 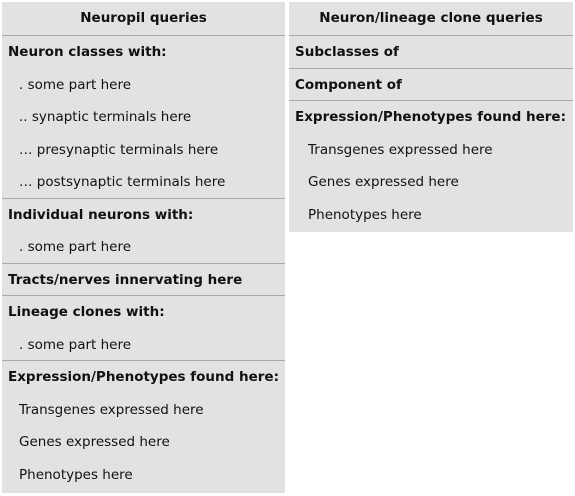 What do you see at coordinates (119, 149) in the screenshot?
I see `query-neuron-classes-presynaptic-terminals: … presynaptic terminals here` at bounding box center [119, 149].